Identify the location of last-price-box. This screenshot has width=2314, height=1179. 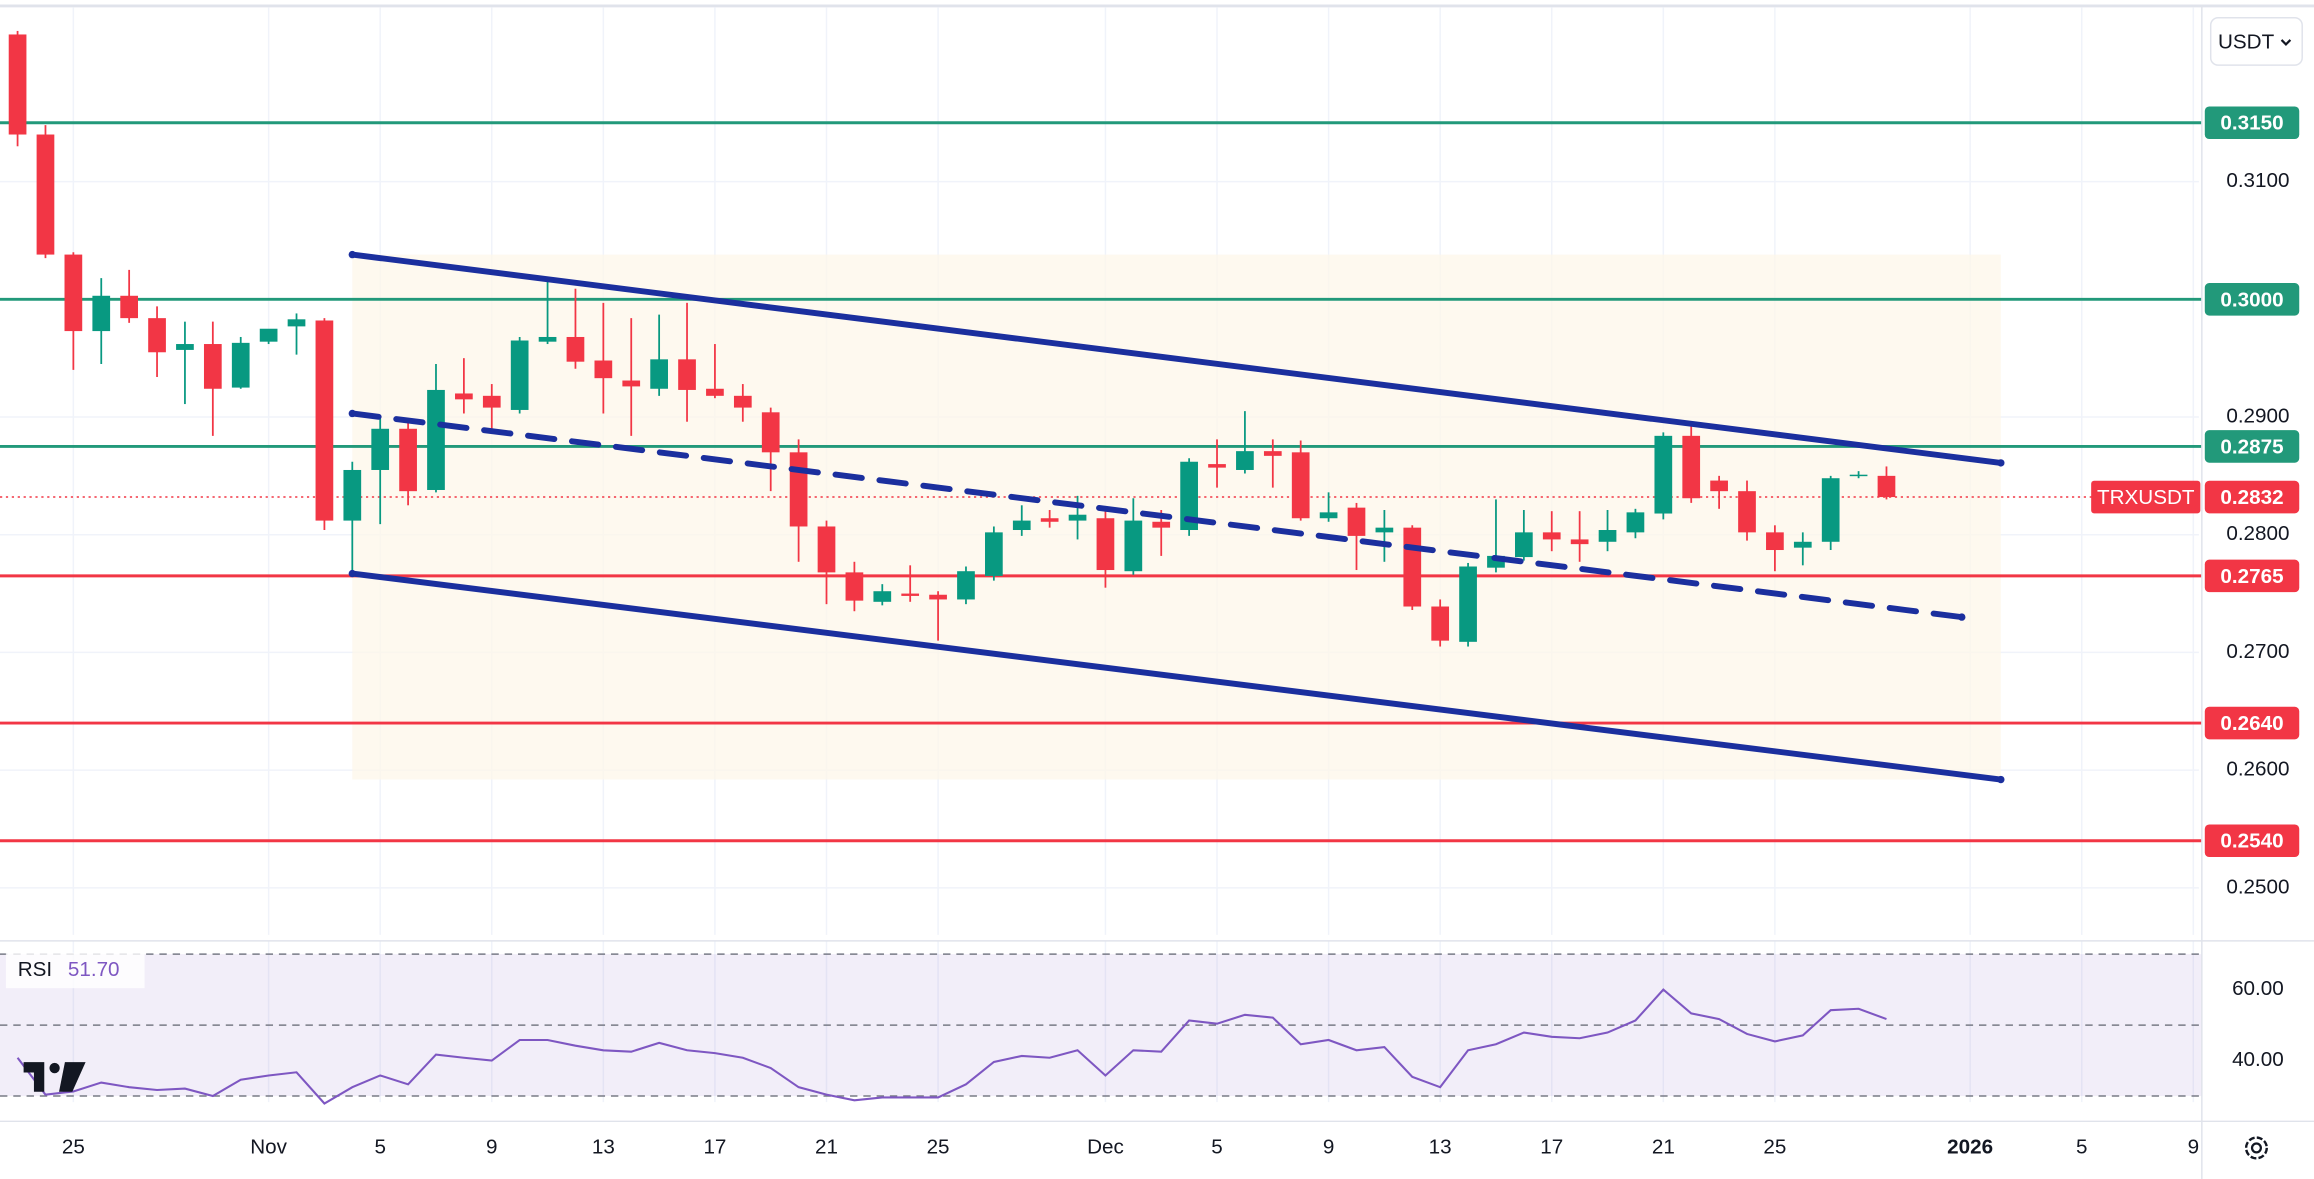
(2252, 497).